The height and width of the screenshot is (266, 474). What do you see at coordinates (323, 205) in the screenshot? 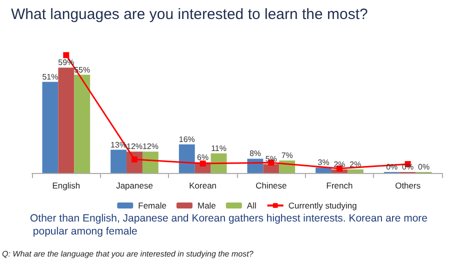
I see `legend-label: Currently studying` at bounding box center [323, 205].